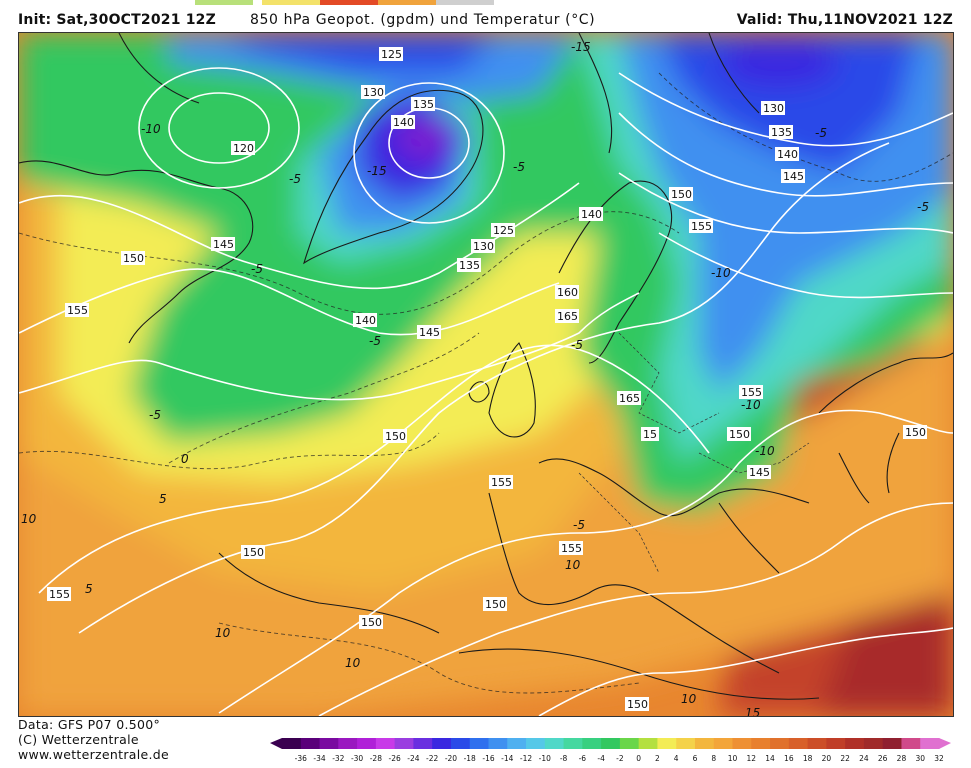 This screenshot has width=971, height=768. What do you see at coordinates (713, 758) in the screenshot?
I see `scale-tick-label: 8` at bounding box center [713, 758].